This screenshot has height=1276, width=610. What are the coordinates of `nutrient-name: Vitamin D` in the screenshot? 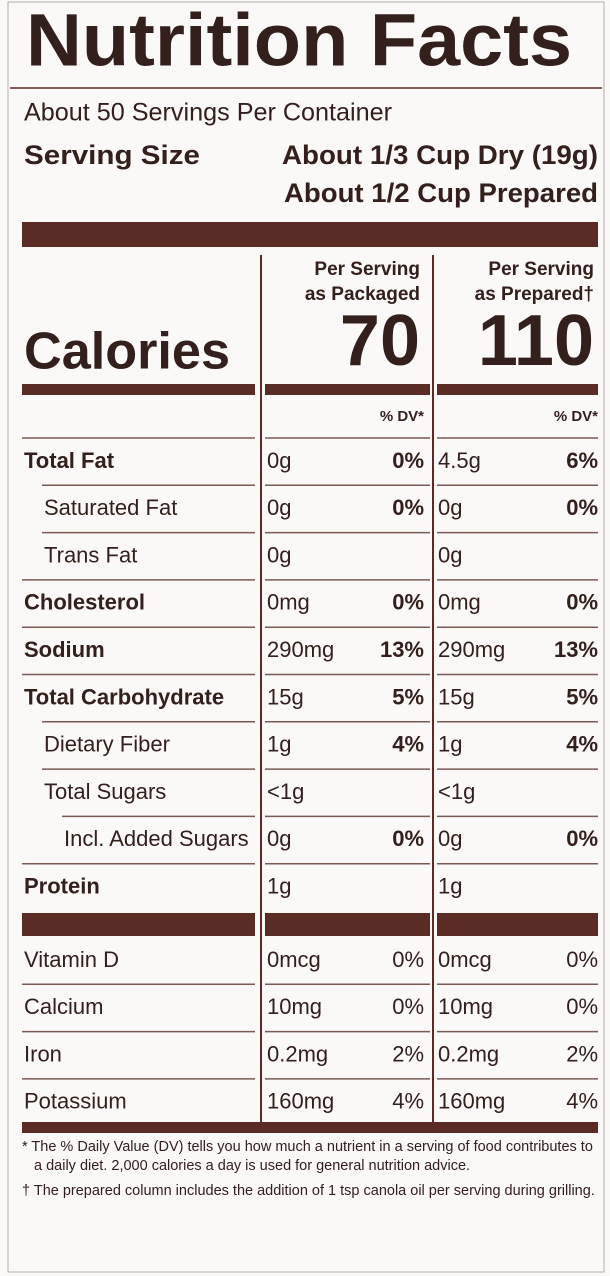 It's located at (71, 959).